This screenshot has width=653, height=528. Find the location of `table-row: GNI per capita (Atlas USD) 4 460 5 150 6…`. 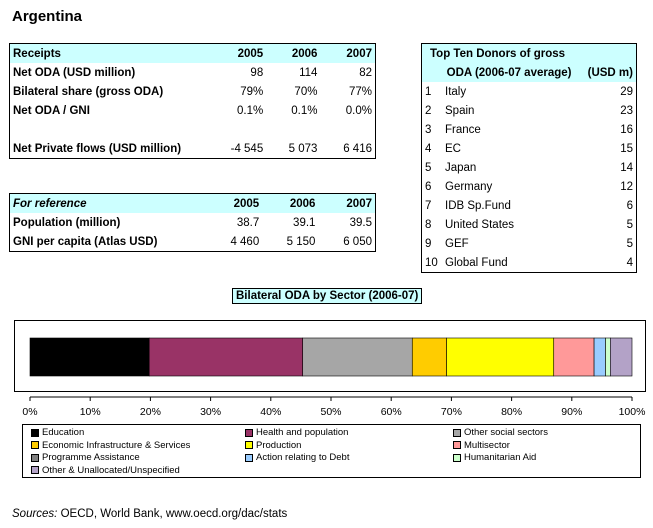

table-row: GNI per capita (Atlas USD) 4 460 5 150 6… is located at coordinates (193, 242).